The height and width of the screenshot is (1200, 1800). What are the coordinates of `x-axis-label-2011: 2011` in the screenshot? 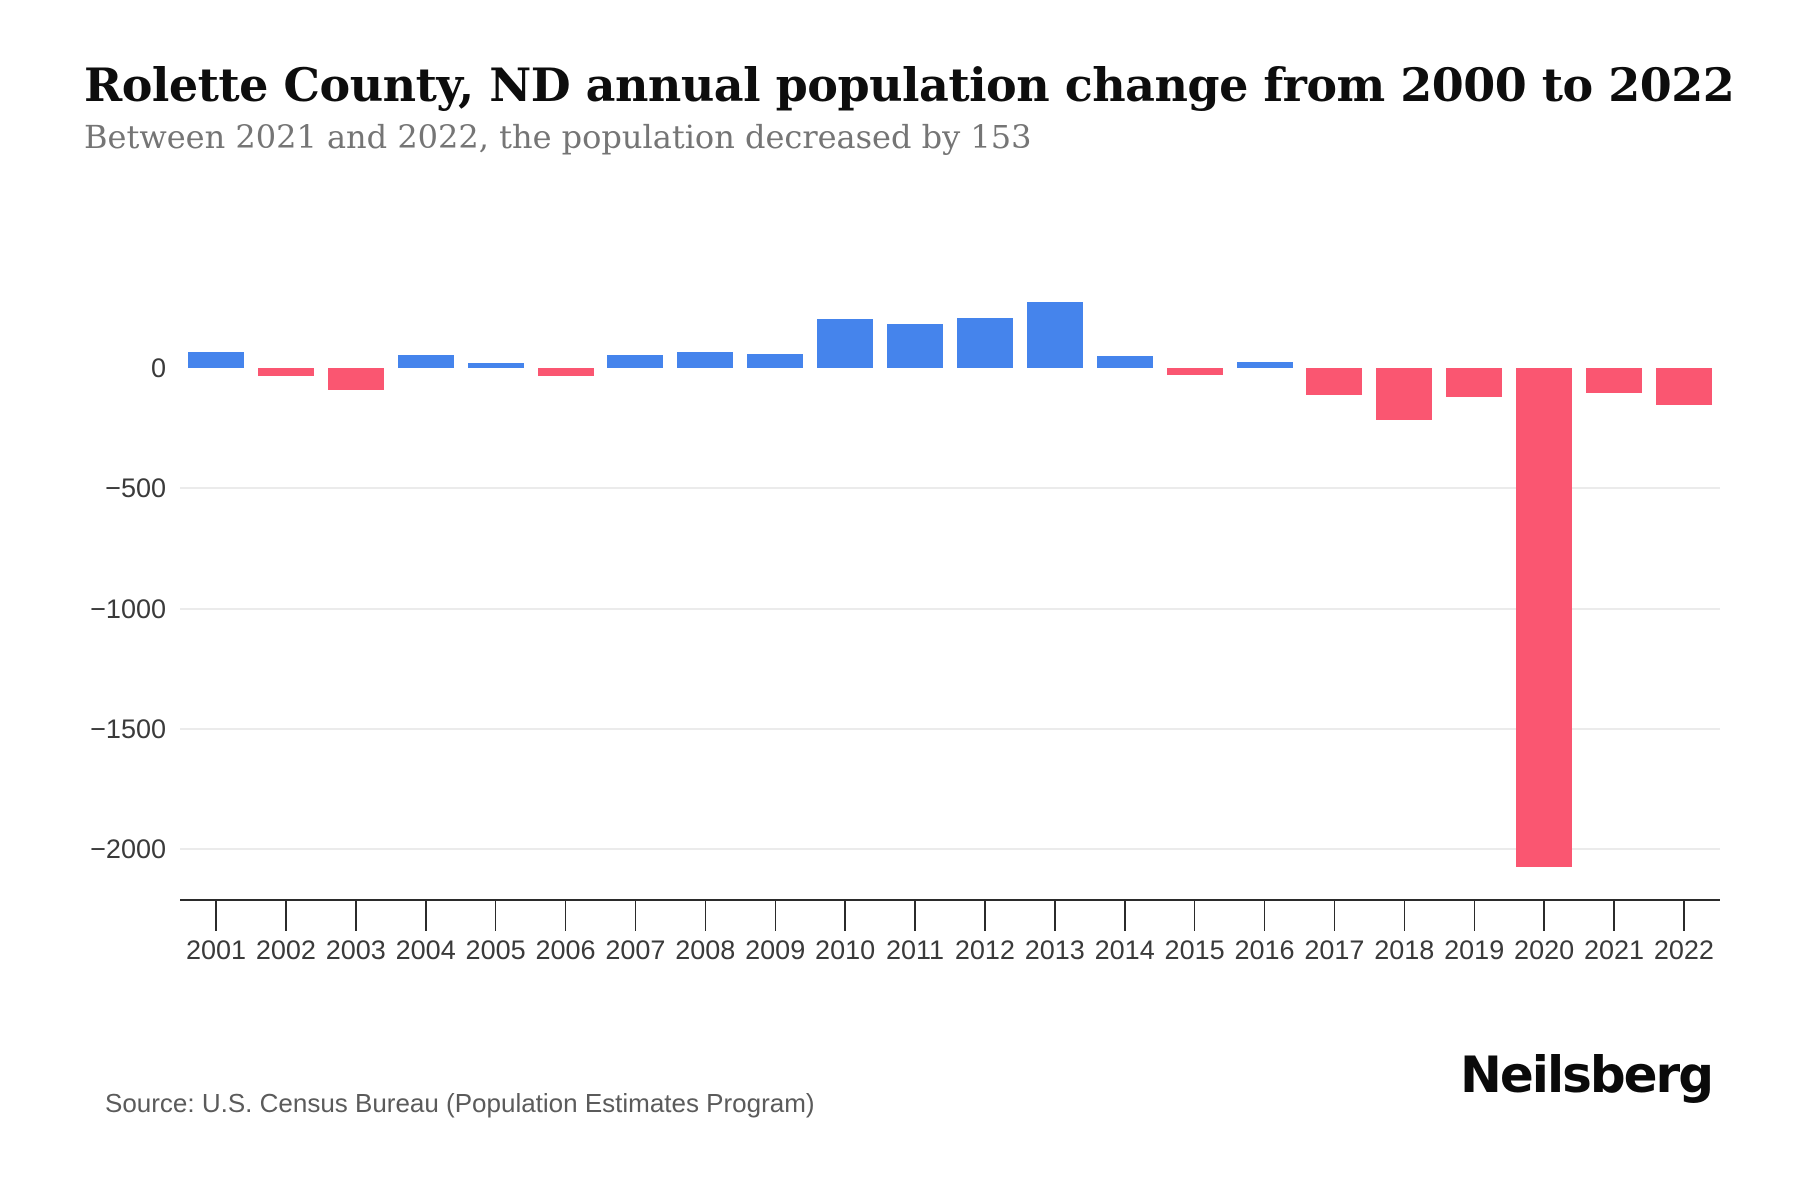 It's located at (915, 950).